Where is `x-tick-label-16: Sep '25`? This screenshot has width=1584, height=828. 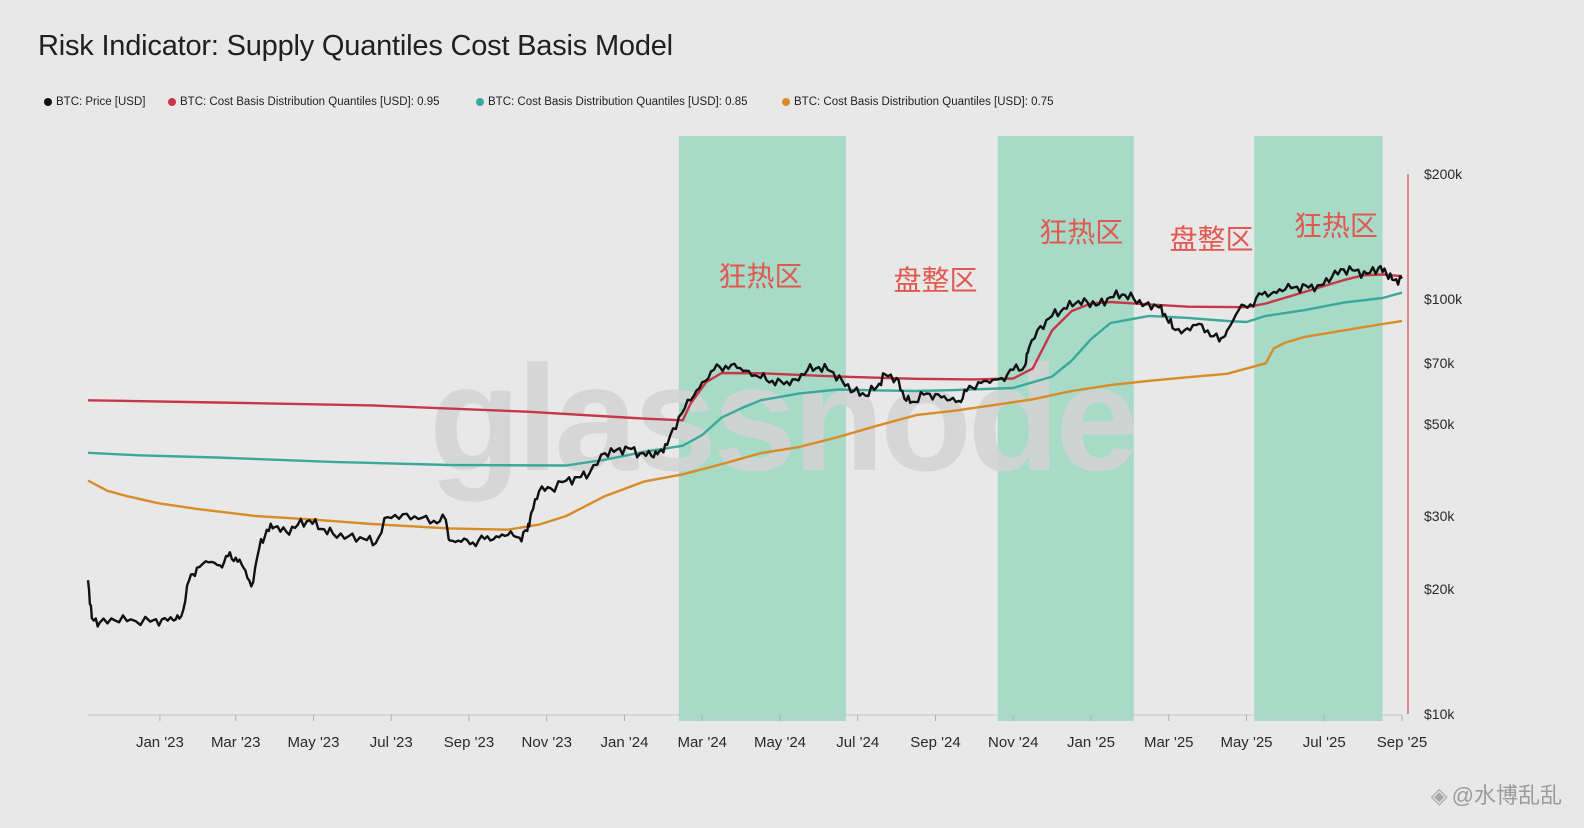
x-tick-label-16: Sep '25 is located at coordinates (1402, 742).